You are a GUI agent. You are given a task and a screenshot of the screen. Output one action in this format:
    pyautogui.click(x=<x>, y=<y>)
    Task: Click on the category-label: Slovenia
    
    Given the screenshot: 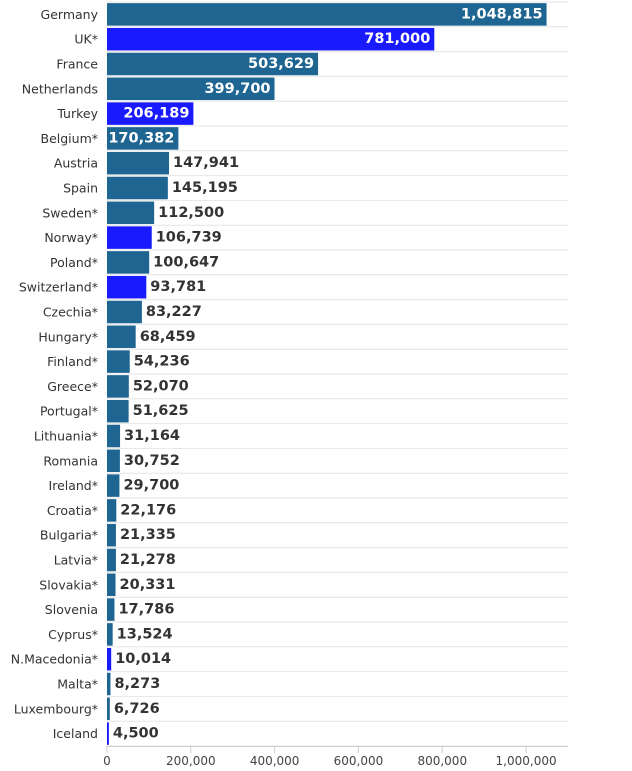 What is the action you would take?
    pyautogui.click(x=71, y=609)
    